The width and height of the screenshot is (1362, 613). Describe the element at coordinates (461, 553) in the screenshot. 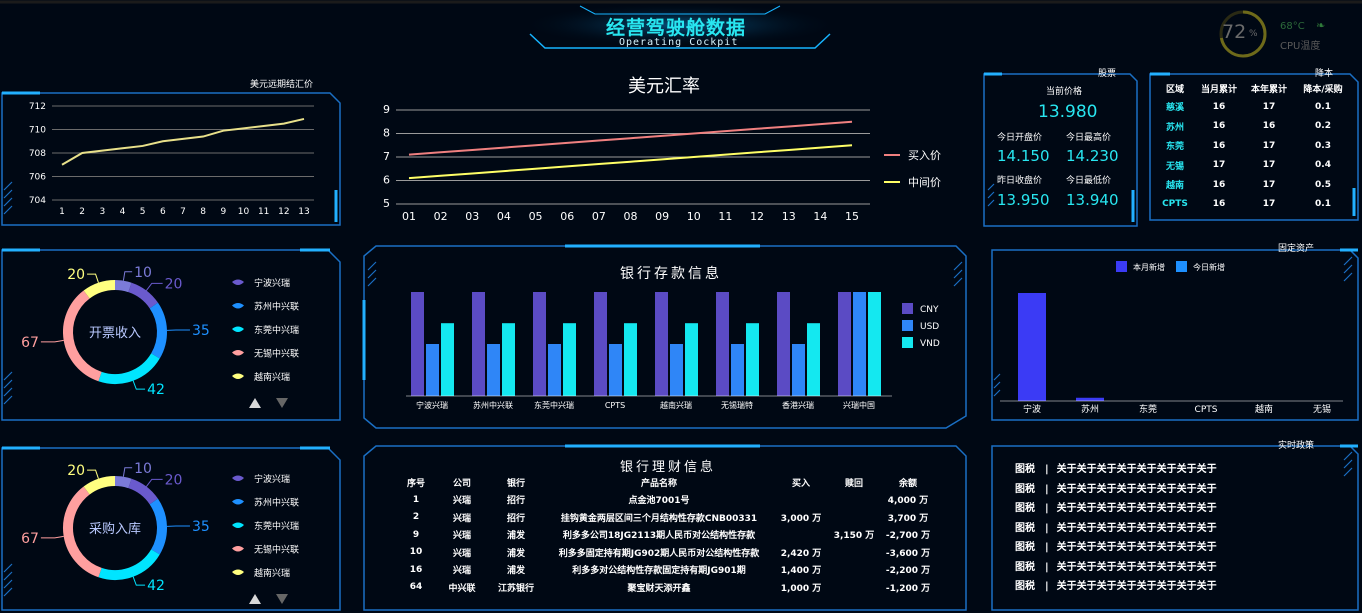

I see `table-cell: 兴瑞` at that location.